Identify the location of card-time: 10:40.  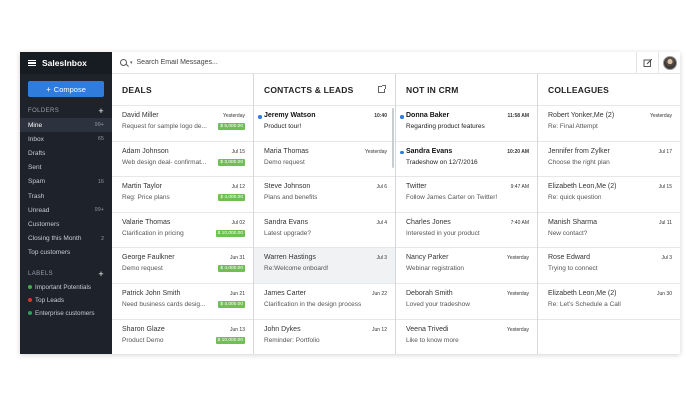
(380, 116).